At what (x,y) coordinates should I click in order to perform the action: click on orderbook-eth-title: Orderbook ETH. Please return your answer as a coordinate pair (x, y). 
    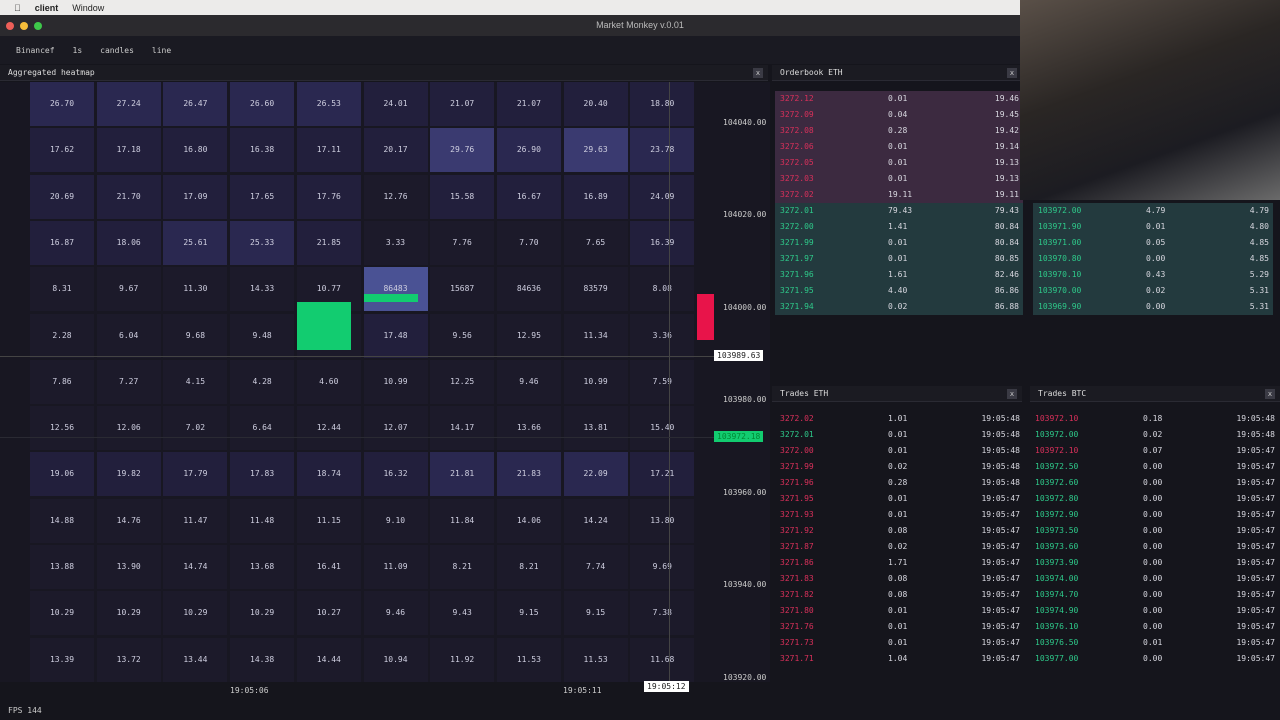
    Looking at the image, I should click on (811, 72).